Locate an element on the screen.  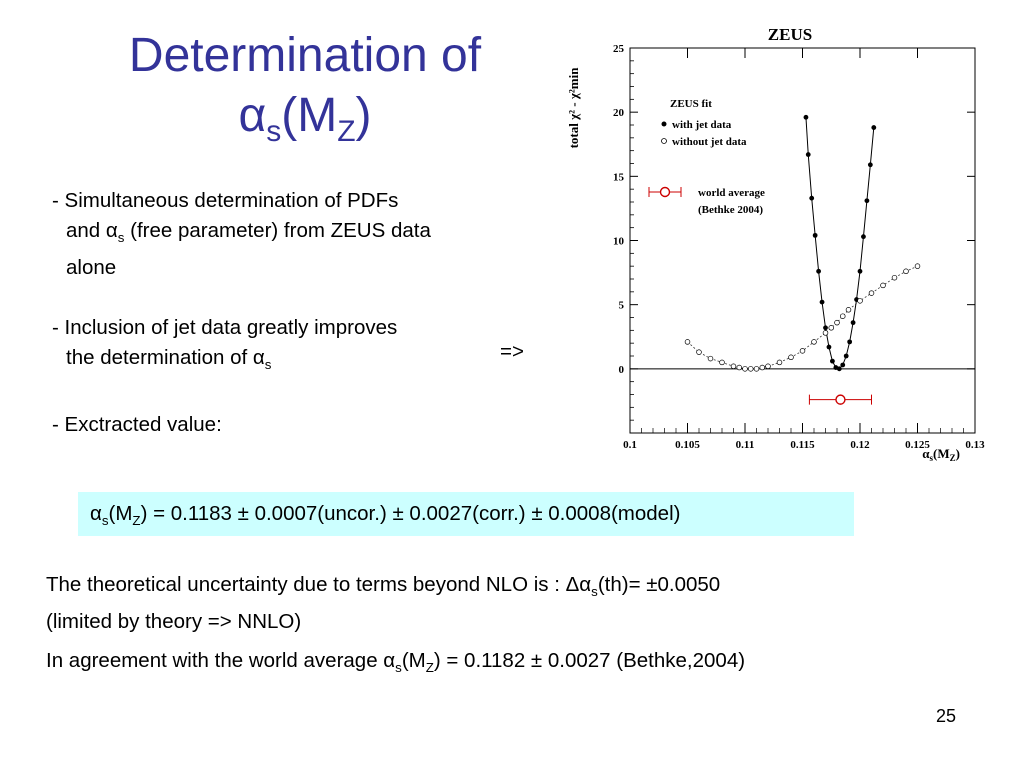
wa-point is located at coordinates (665, 192).